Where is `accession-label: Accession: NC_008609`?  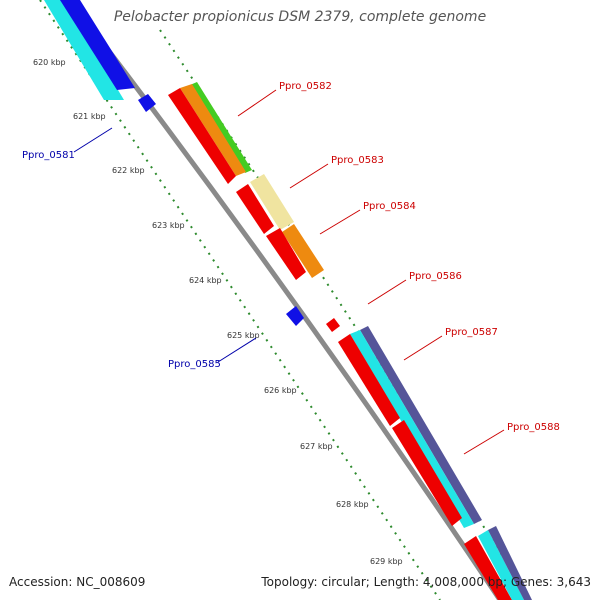 accession-label: Accession: NC_008609 is located at coordinates (77, 582).